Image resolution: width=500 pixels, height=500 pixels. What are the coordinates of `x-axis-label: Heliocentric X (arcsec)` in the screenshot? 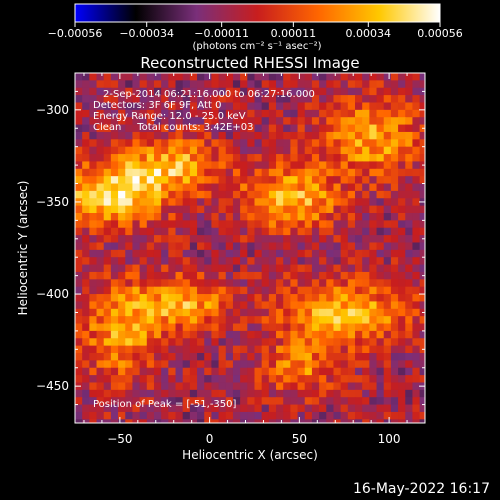 It's located at (250, 455).